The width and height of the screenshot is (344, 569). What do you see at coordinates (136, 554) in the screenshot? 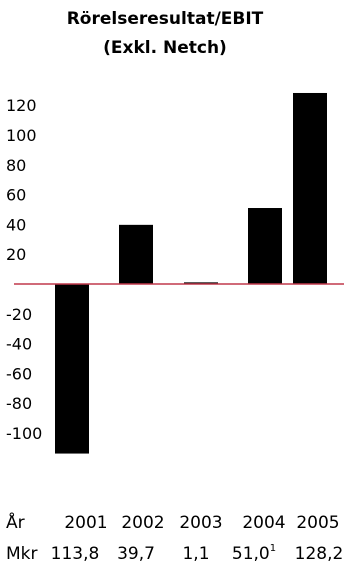
I see `table-value-2002: 39,7` at bounding box center [136, 554].